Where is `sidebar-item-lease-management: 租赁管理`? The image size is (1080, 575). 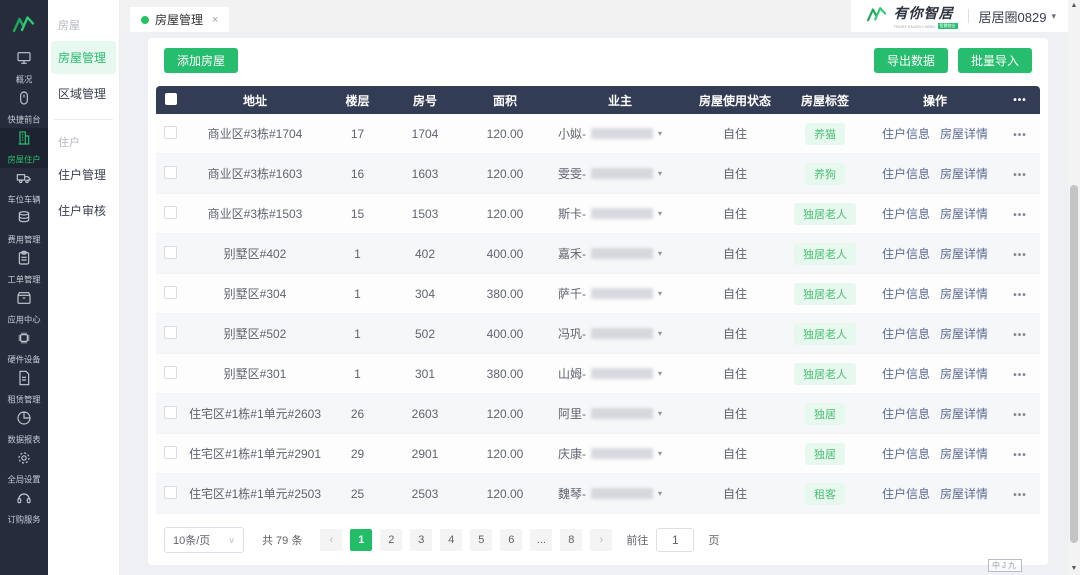 sidebar-item-lease-management: 租赁管理 is located at coordinates (24, 388).